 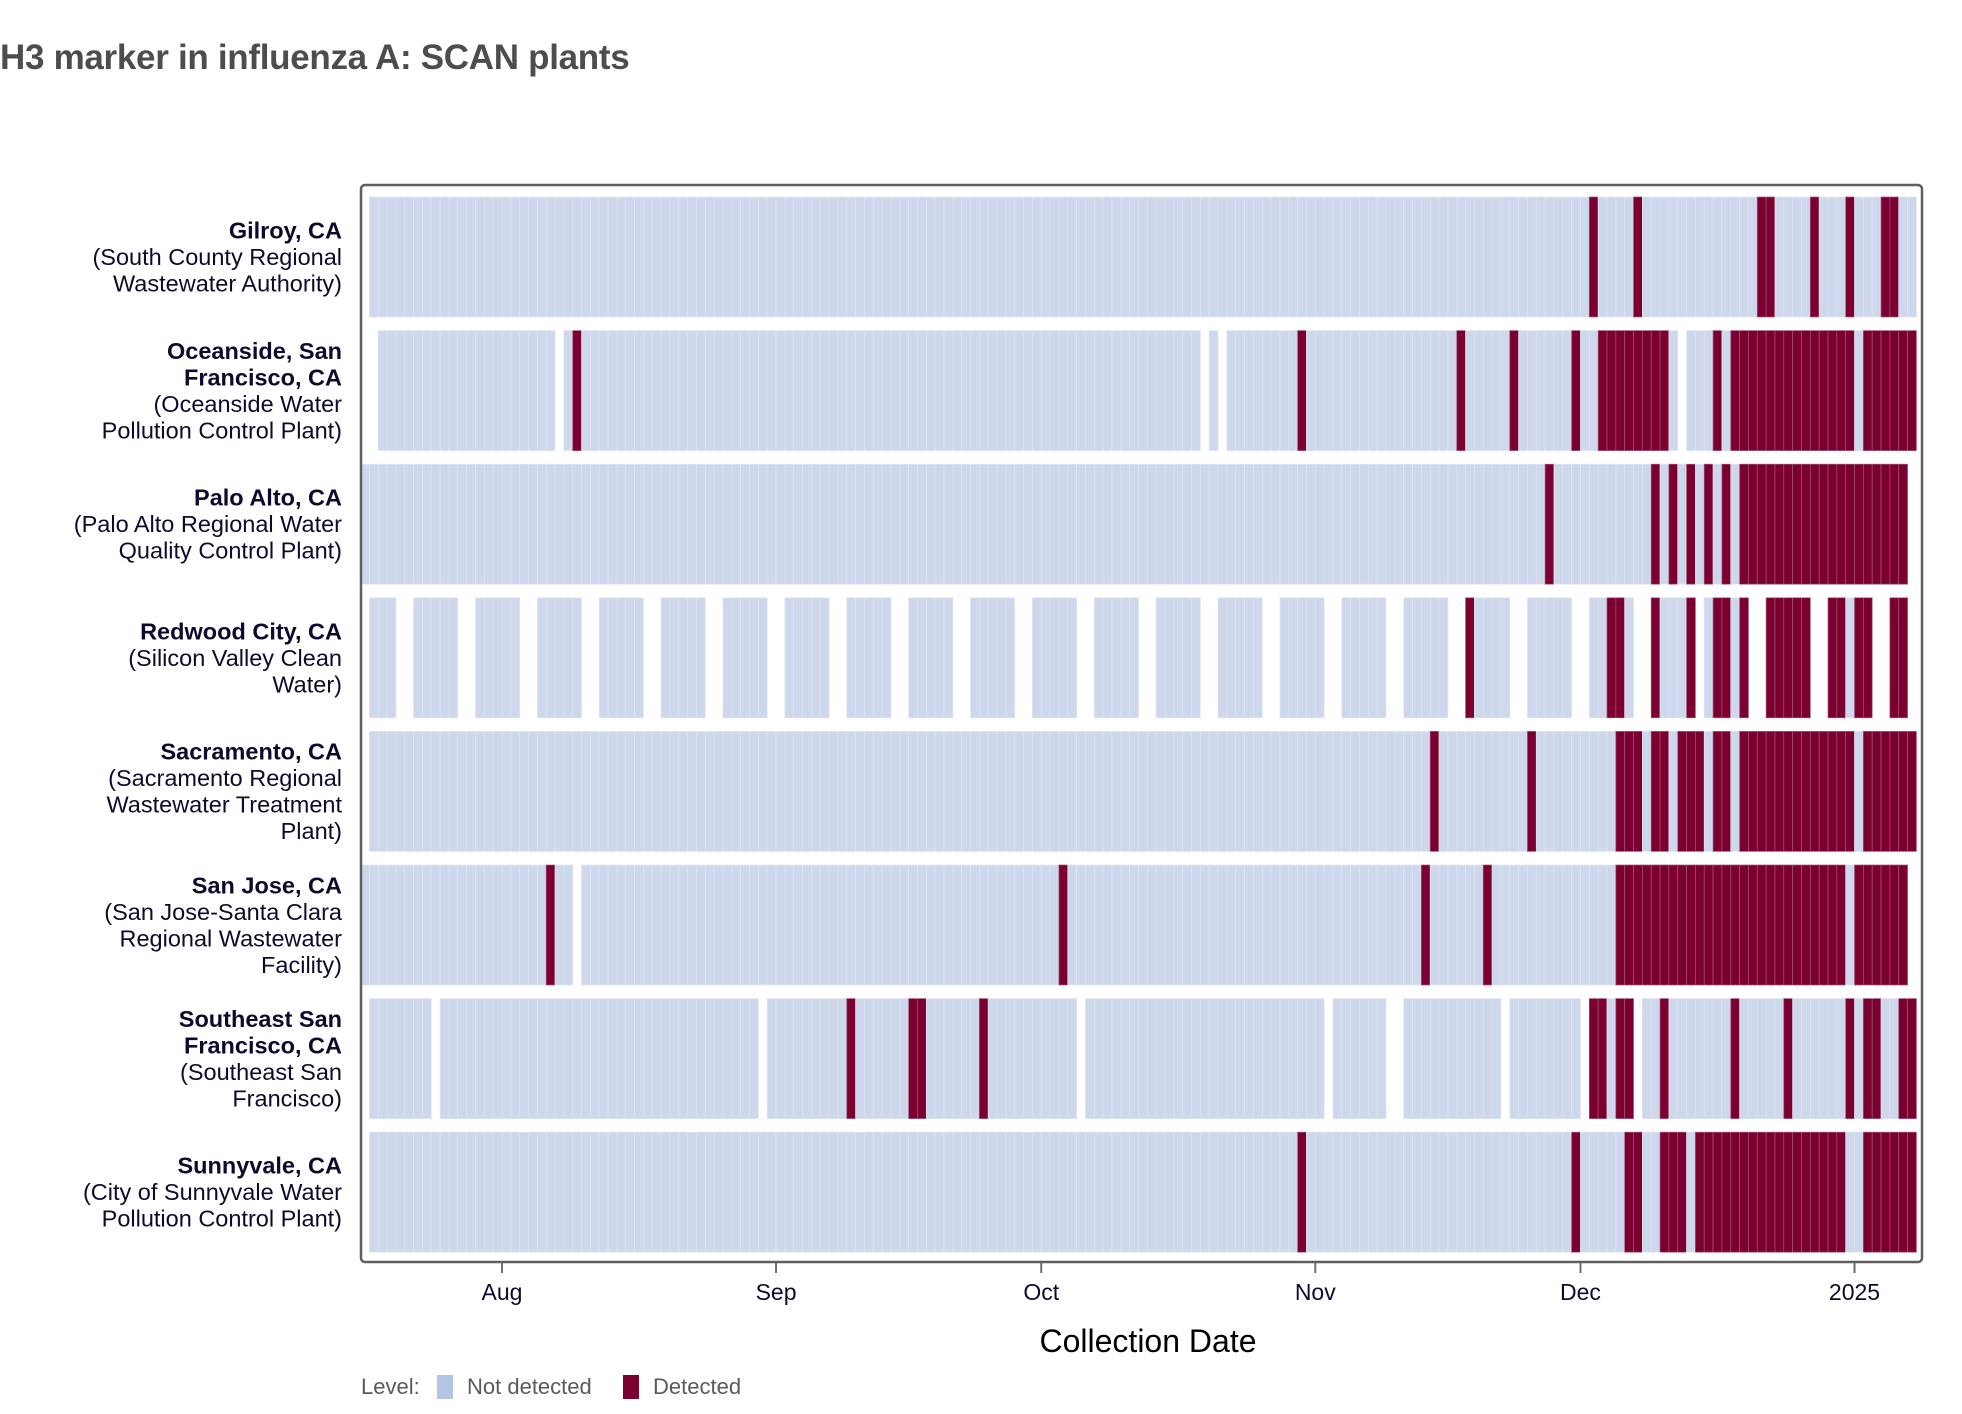 What do you see at coordinates (285, 231) in the screenshot?
I see `y-label-city: Gilroy, CA` at bounding box center [285, 231].